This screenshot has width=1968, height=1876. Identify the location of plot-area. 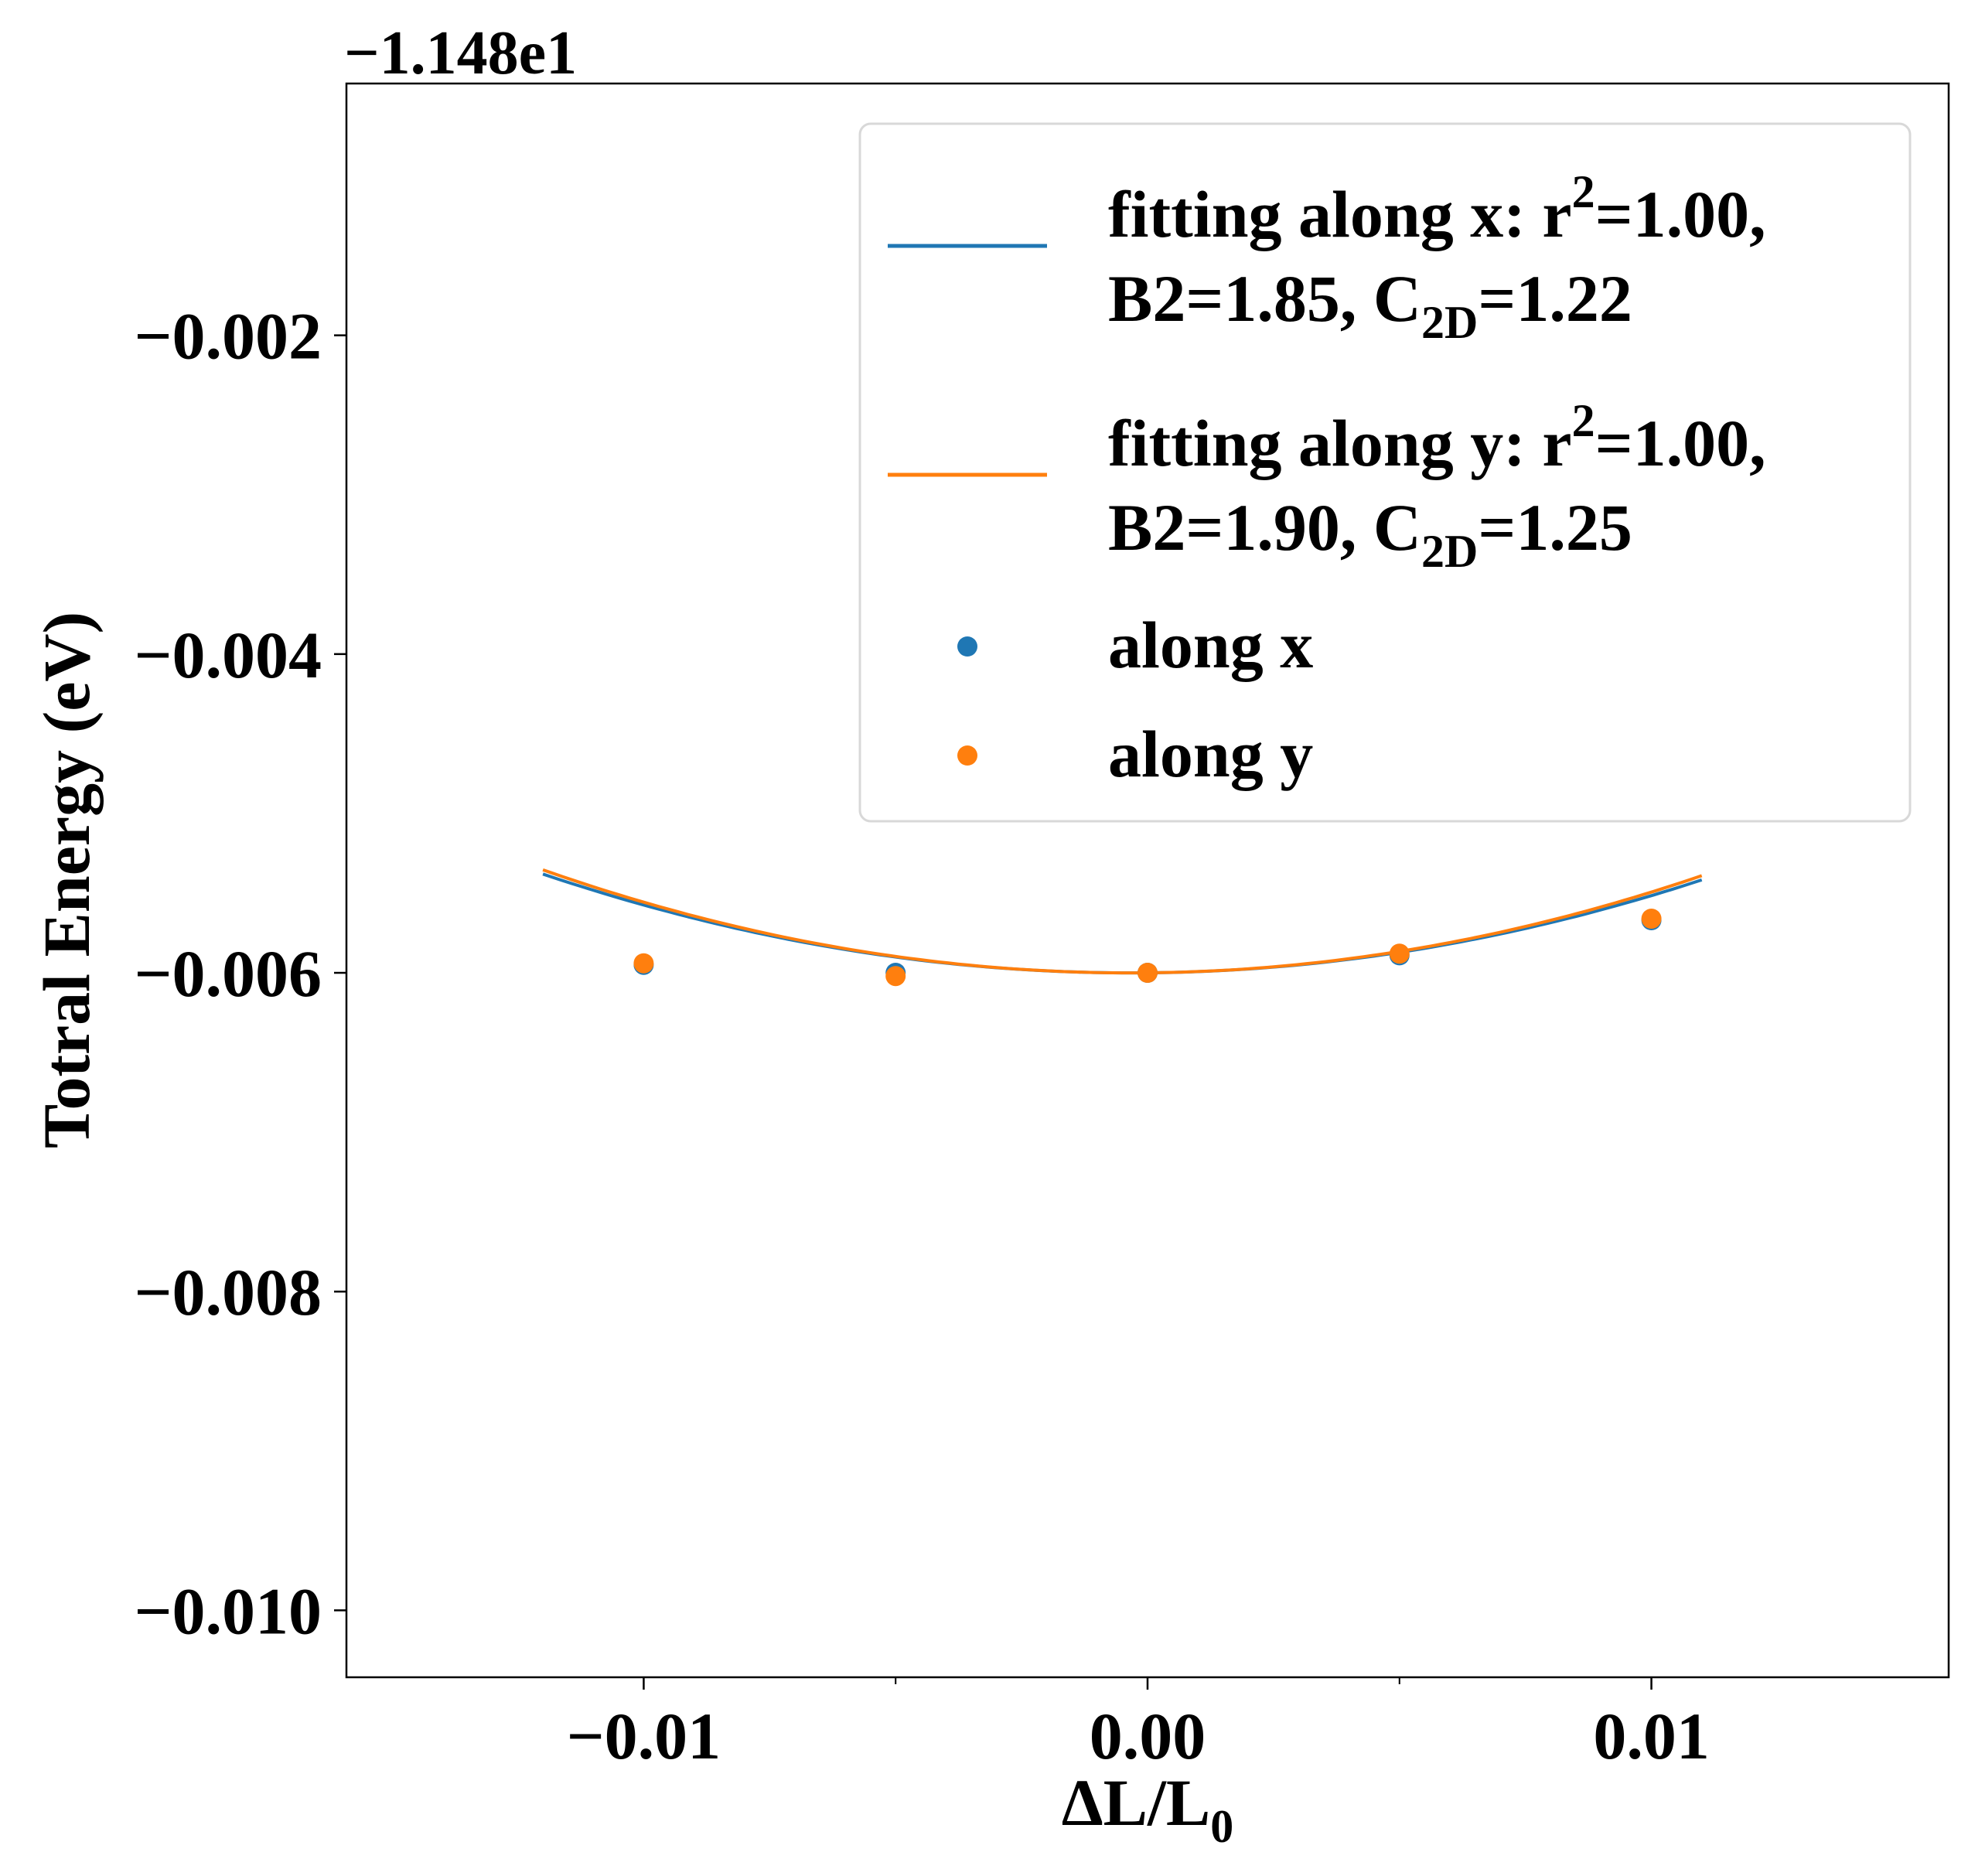
(1122, 927).